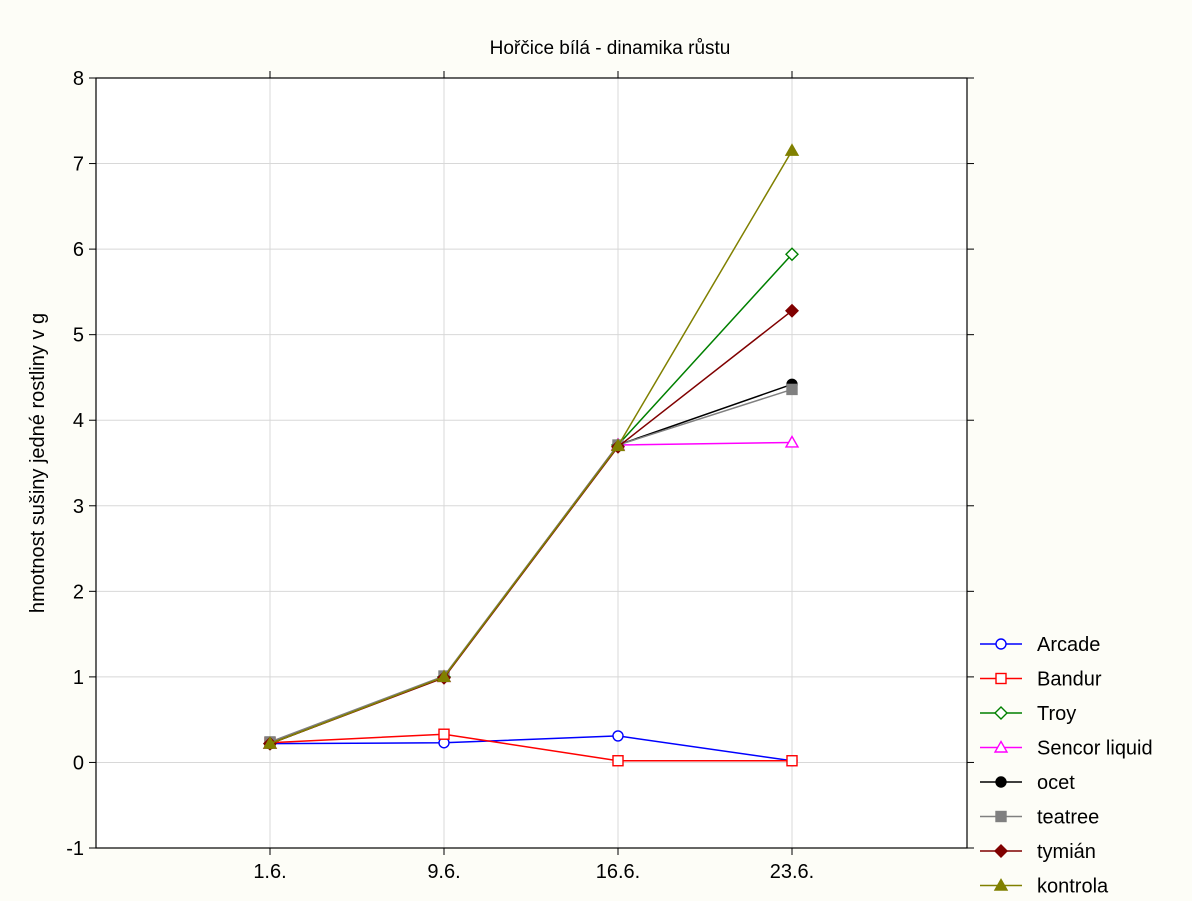 The image size is (1192, 901). What do you see at coordinates (618, 736) in the screenshot?
I see `data-point-arcade` at bounding box center [618, 736].